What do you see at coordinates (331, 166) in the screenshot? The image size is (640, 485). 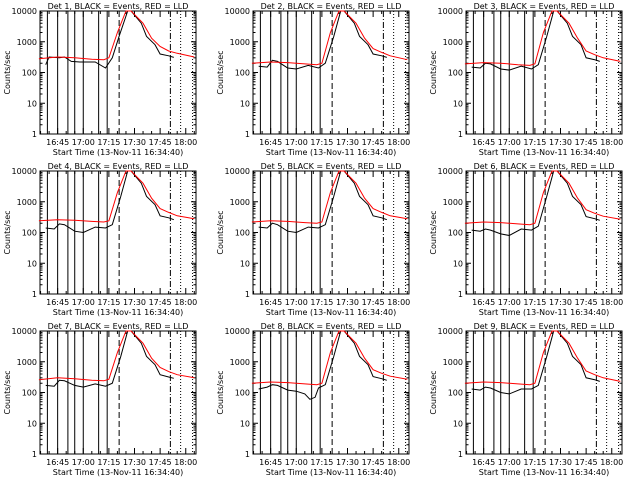 I see `panel-title: Det 5, BLACK = Events, RED = LLD` at bounding box center [331, 166].